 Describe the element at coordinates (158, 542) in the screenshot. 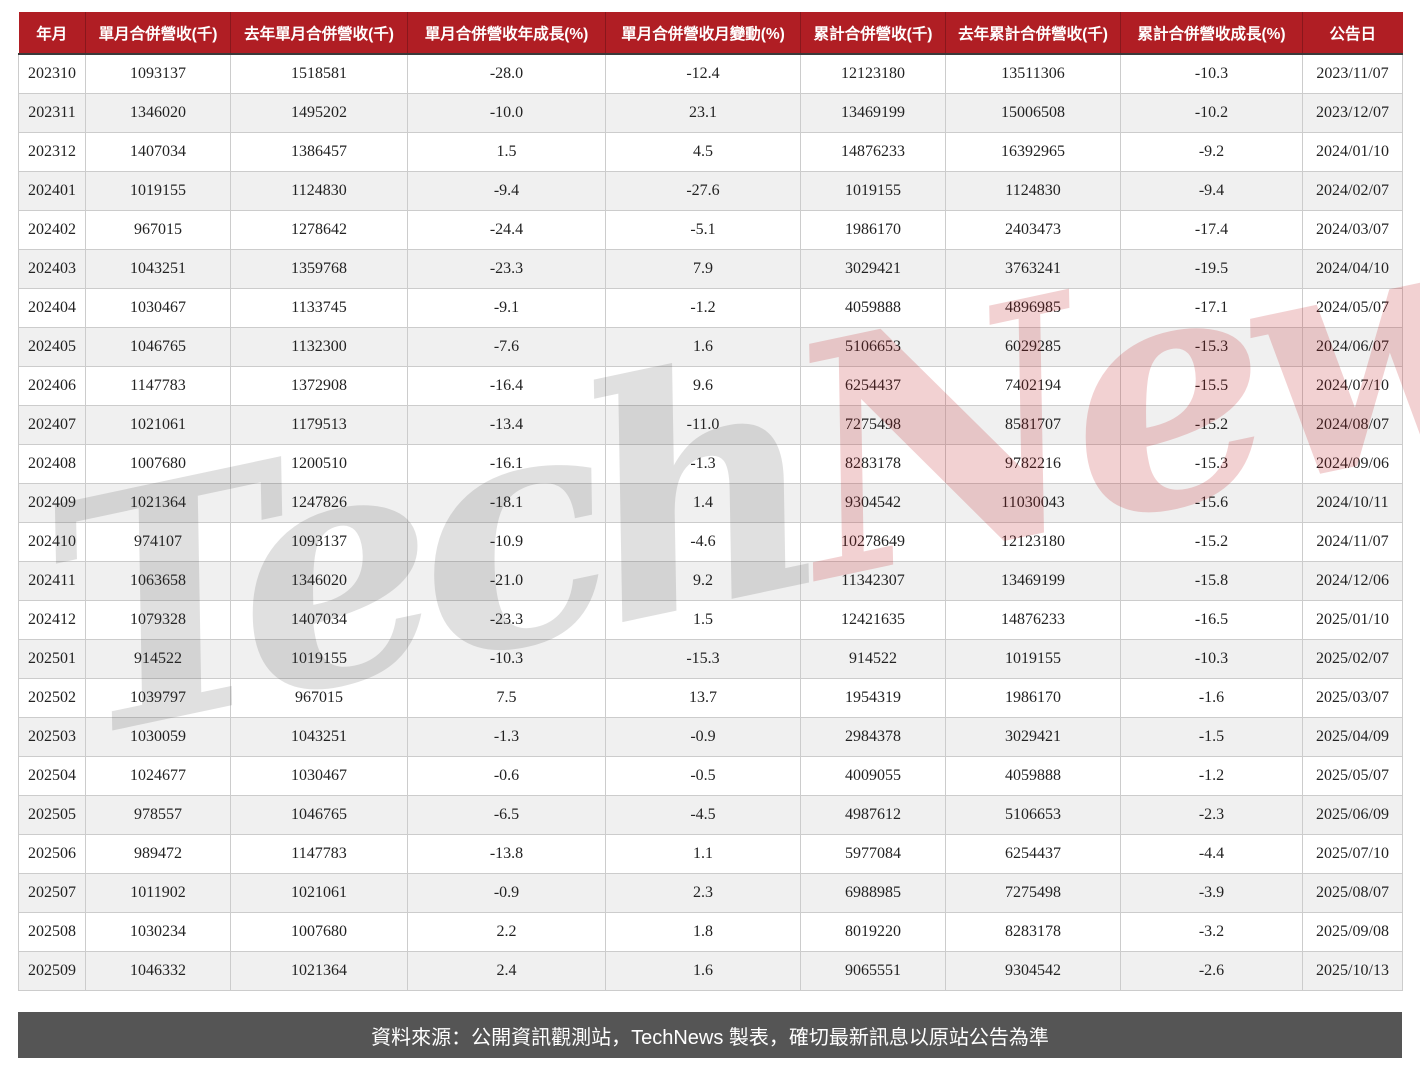

I see `cell: 974107` at that location.